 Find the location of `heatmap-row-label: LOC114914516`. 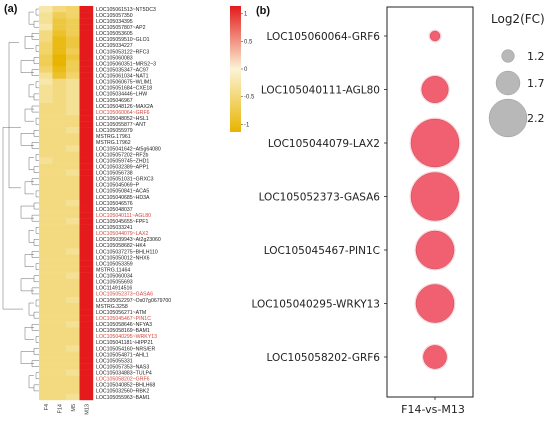

heatmap-row-label: LOC114914516 is located at coordinates (114, 289).